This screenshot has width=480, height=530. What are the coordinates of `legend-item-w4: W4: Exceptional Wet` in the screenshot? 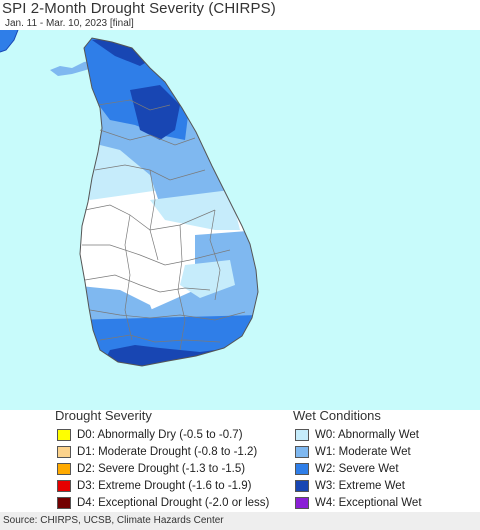 It's located at (358, 503).